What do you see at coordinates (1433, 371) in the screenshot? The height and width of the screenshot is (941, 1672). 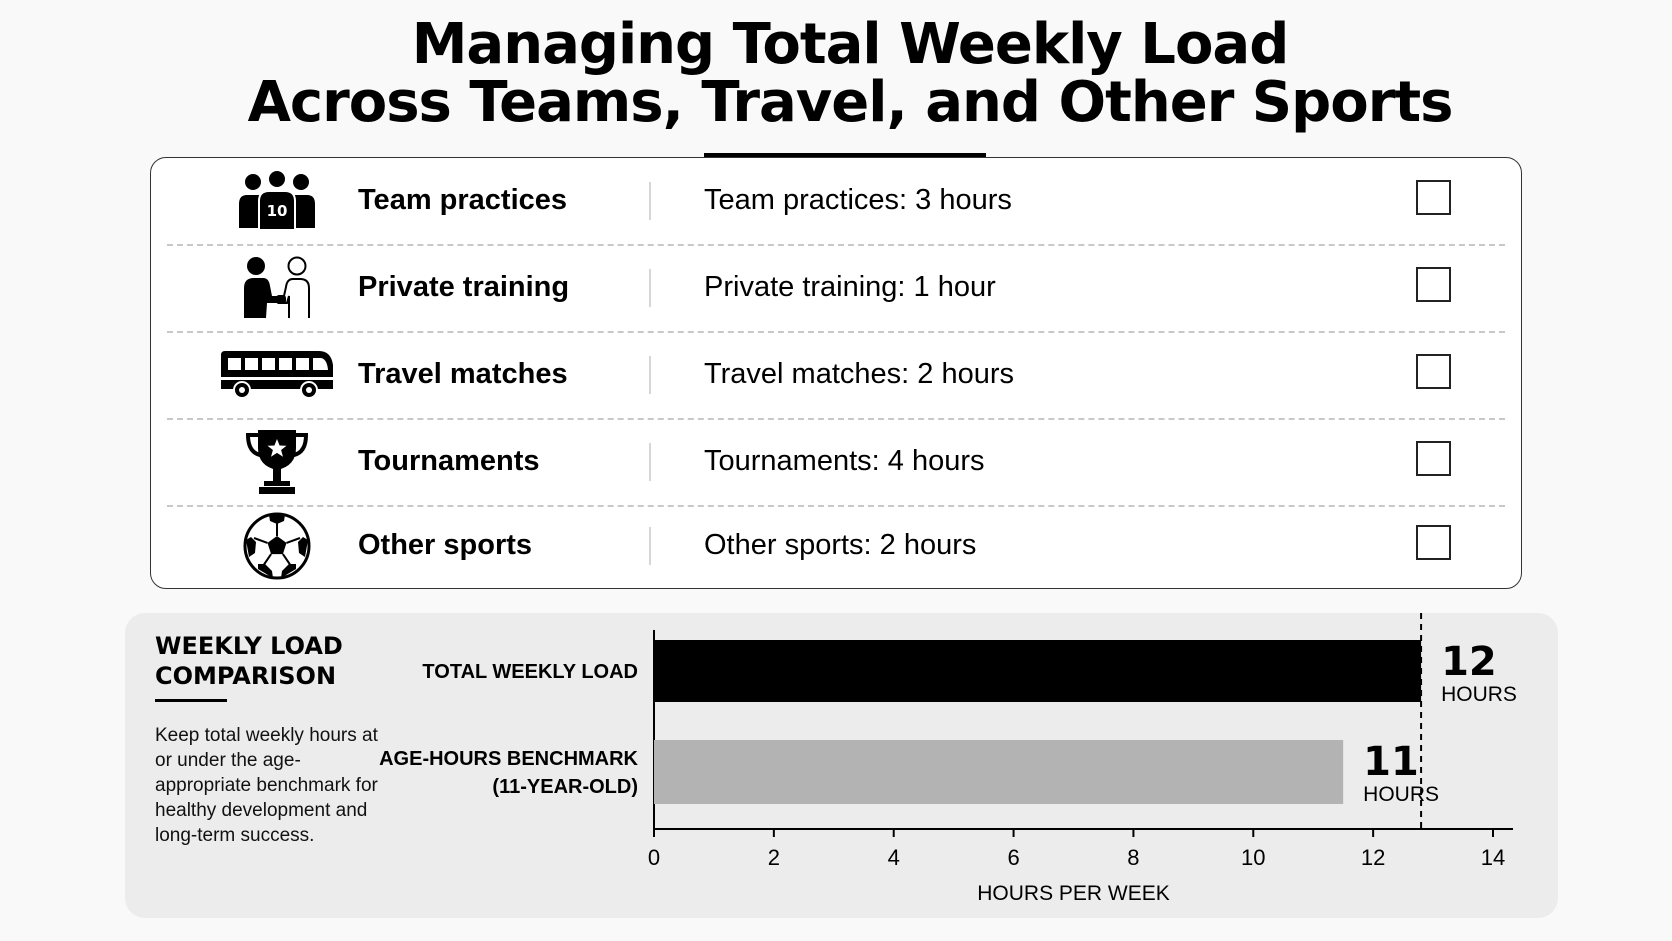 I see `checkbox-travel-matches` at bounding box center [1433, 371].